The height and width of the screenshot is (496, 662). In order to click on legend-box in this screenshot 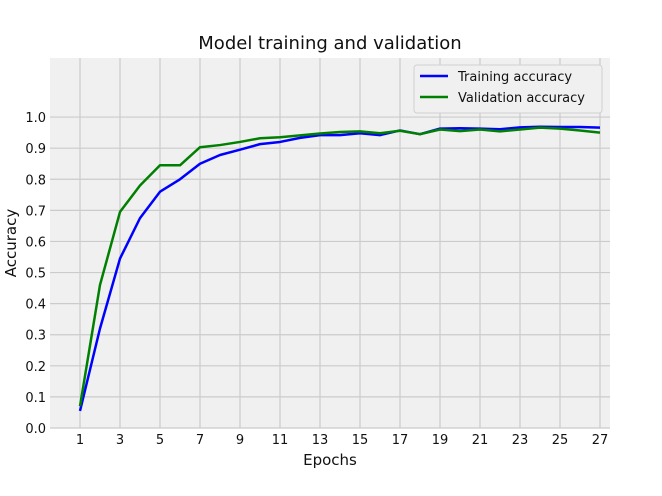, I will do `click(508, 89)`.